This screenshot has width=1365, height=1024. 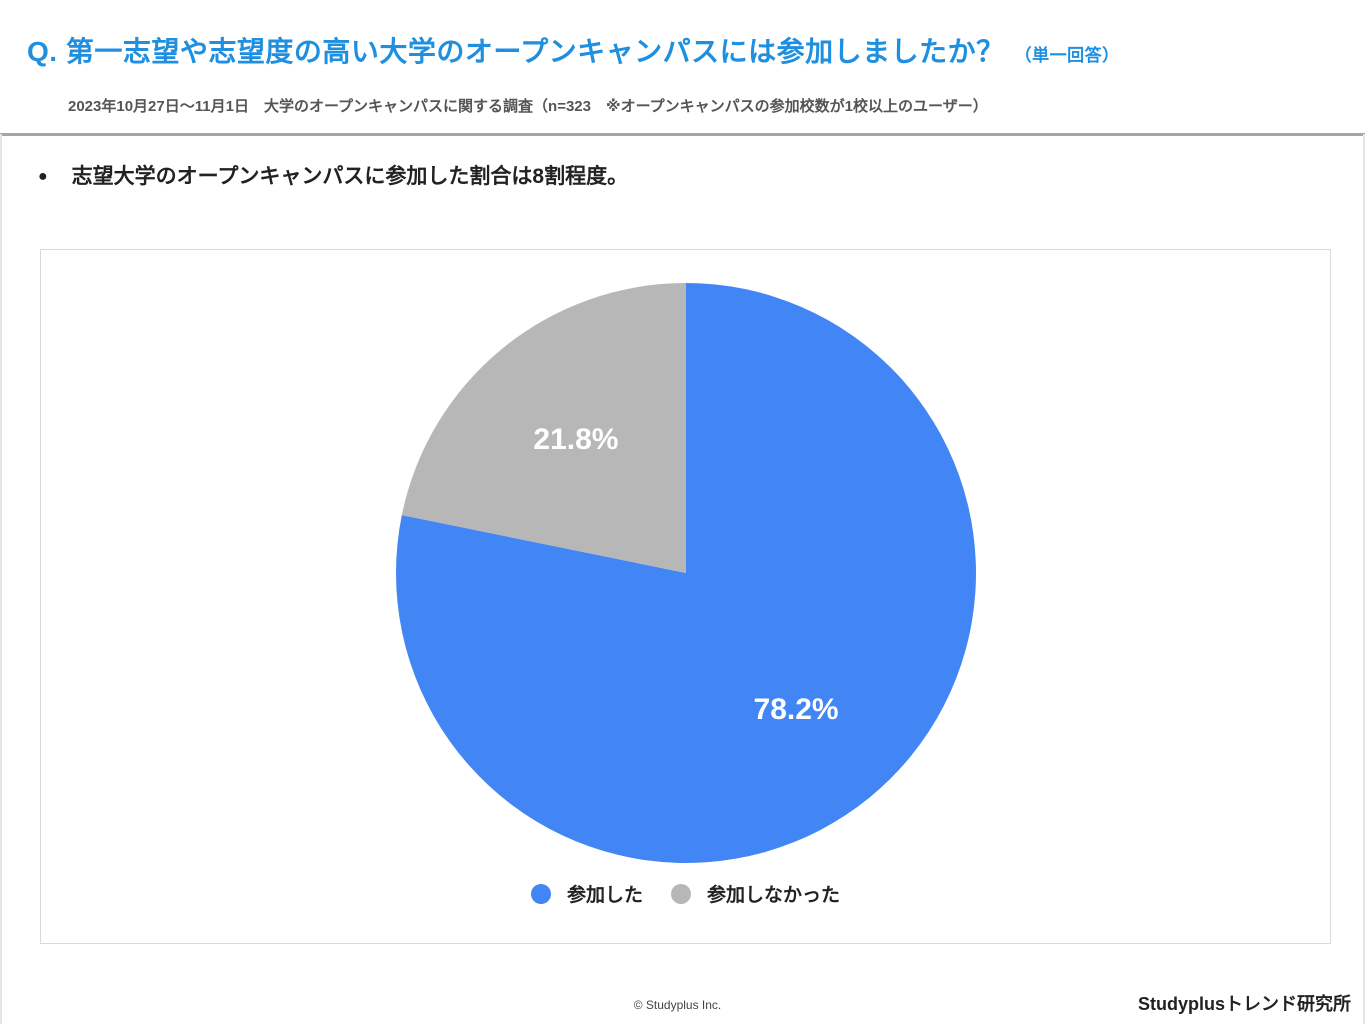 What do you see at coordinates (575, 439) in the screenshot?
I see `pie-slice-label-2: 21.8%` at bounding box center [575, 439].